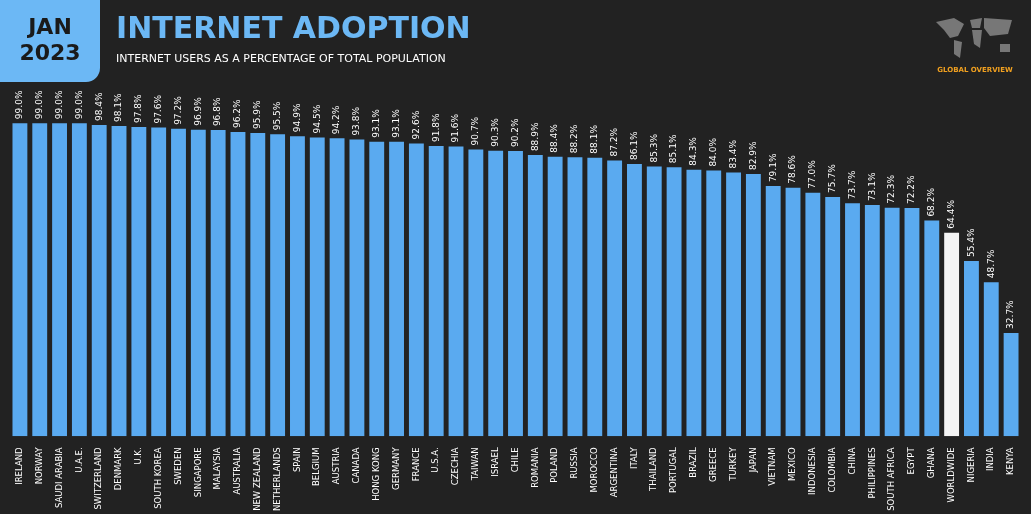 The height and width of the screenshot is (514, 1031). Describe the element at coordinates (673, 470) in the screenshot. I see `x-tick-label: PORTUGAL` at that location.